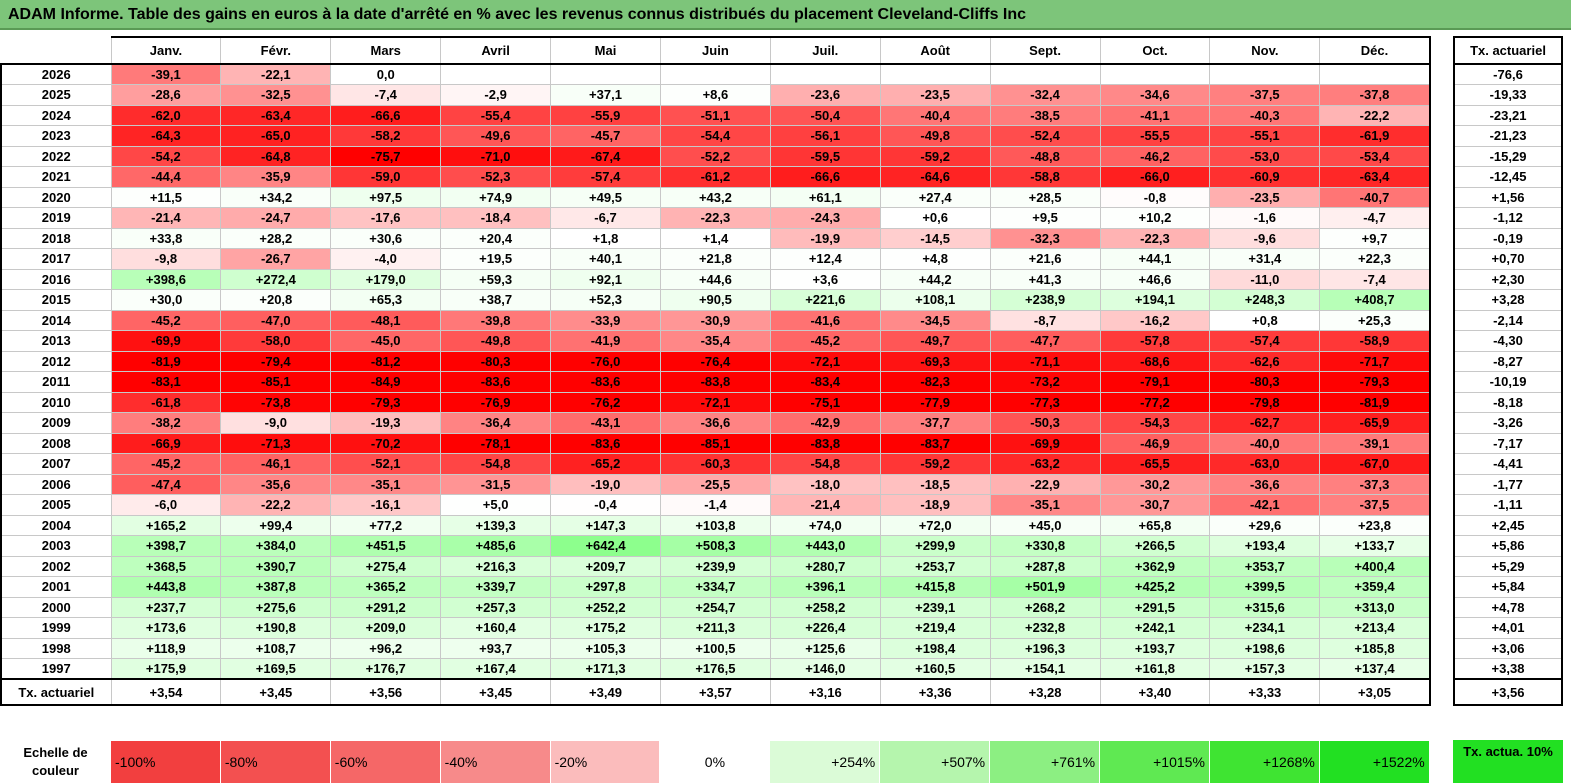 The height and width of the screenshot is (784, 1571). What do you see at coordinates (166, 443) in the screenshot?
I see `value-cell: -66,9` at bounding box center [166, 443].